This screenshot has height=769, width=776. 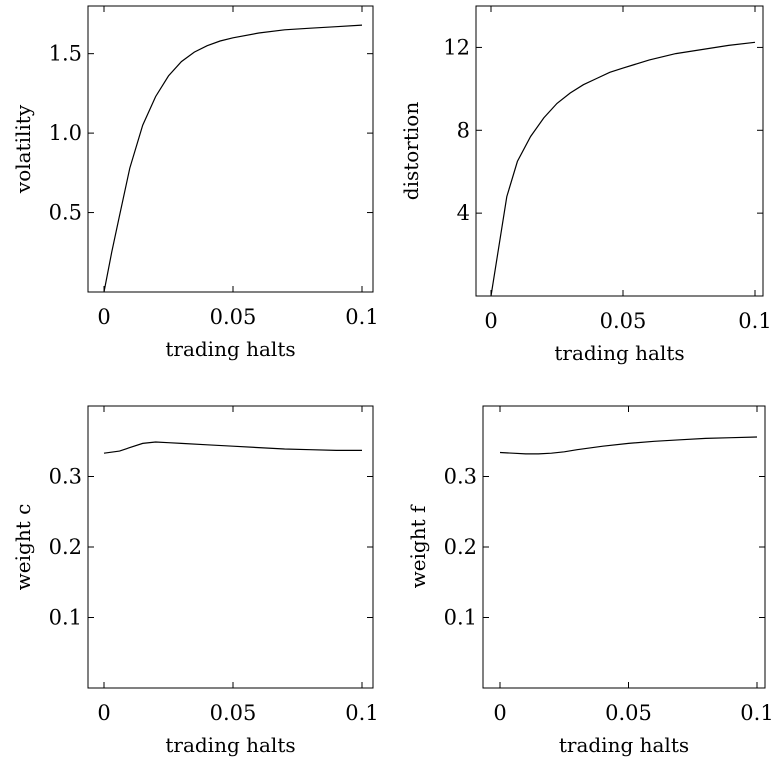 I want to click on y-axis-label: volatility, so click(x=23, y=149).